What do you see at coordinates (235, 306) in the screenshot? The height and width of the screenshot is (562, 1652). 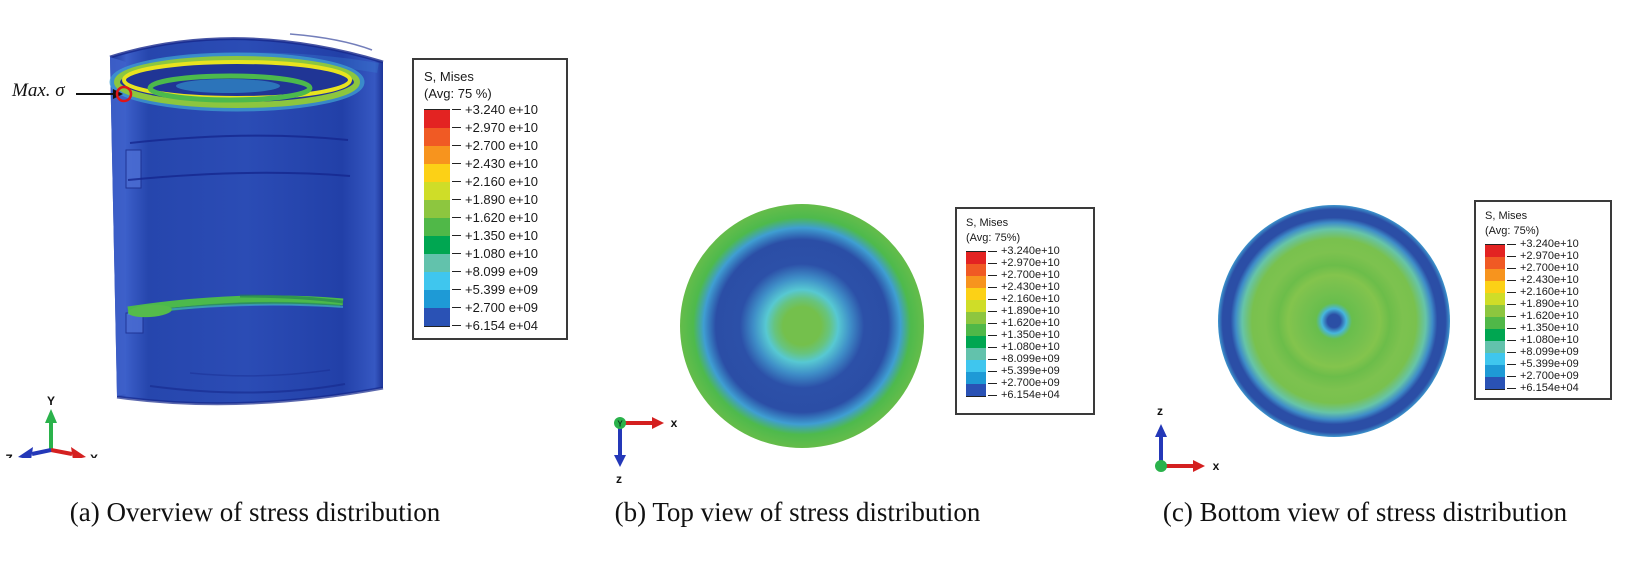 I see `lower-stress-band` at bounding box center [235, 306].